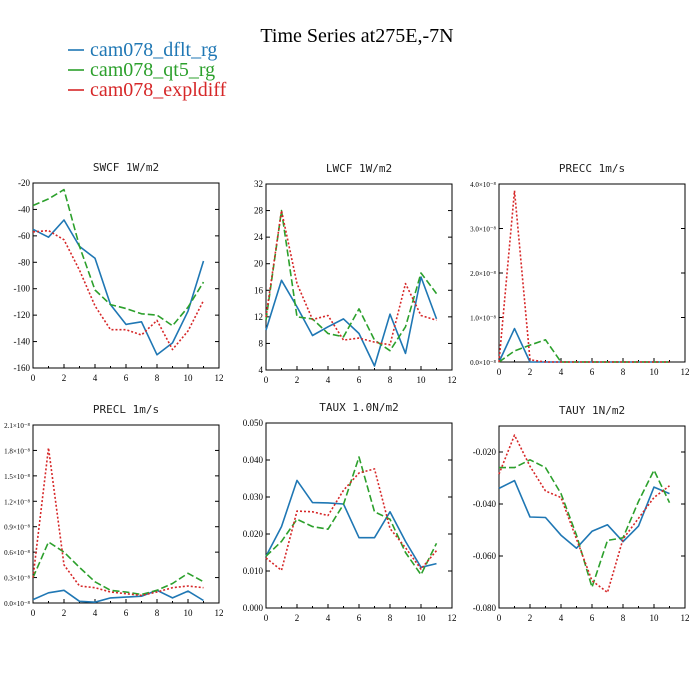 This screenshot has width=700, height=700. What do you see at coordinates (258, 184) in the screenshot?
I see `y-tick-label: 32` at bounding box center [258, 184].